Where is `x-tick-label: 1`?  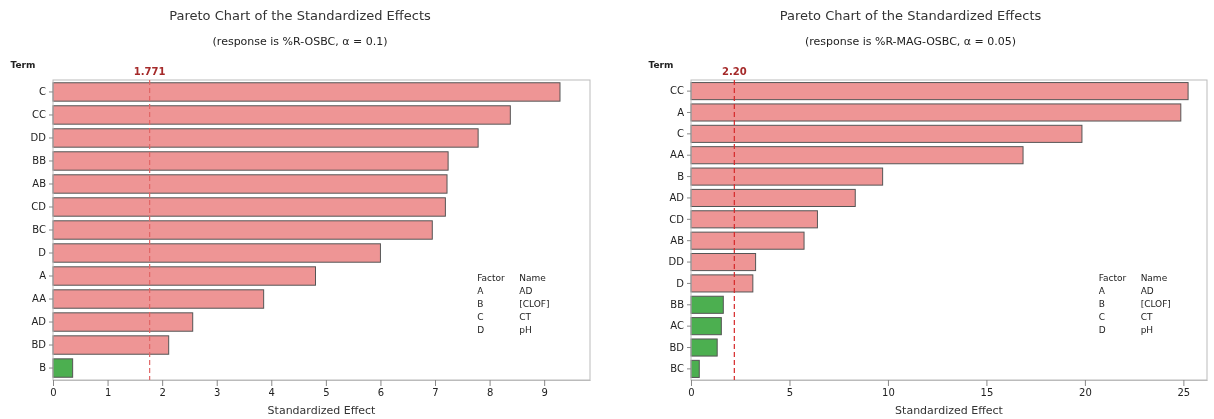 x-tick-label: 1 is located at coordinates (108, 393).